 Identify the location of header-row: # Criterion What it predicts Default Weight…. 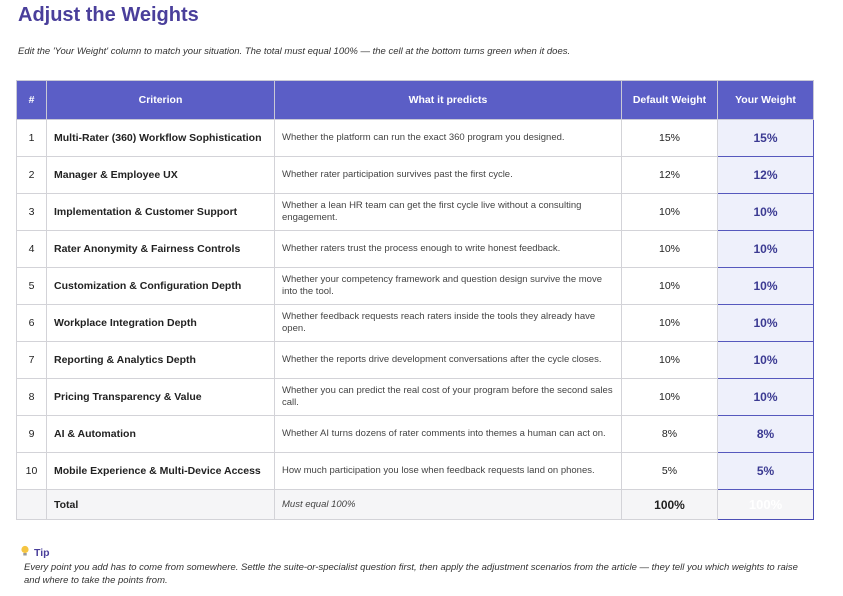
(415, 100).